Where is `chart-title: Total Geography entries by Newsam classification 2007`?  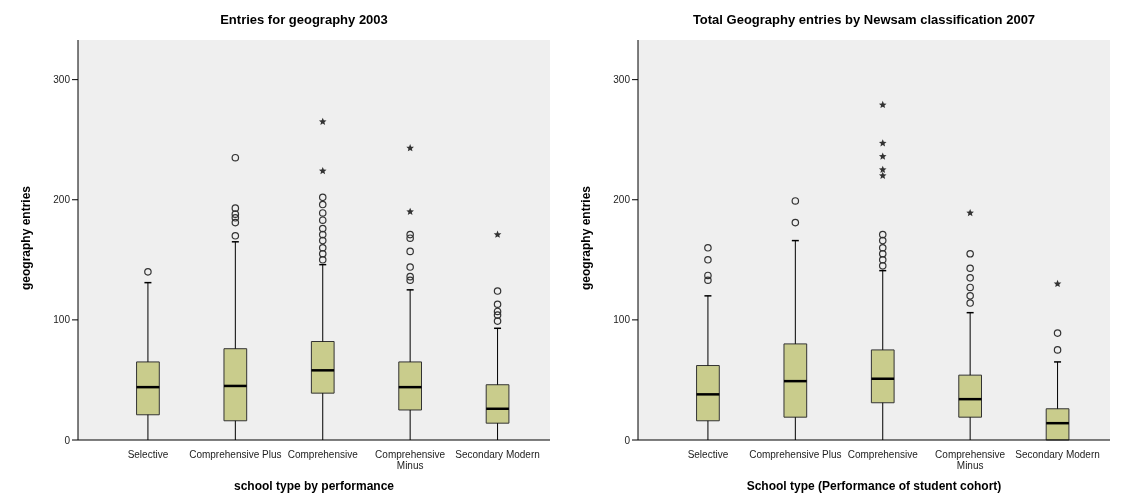
chart-title: Total Geography entries by Newsam classification 2007 is located at coordinates (864, 20).